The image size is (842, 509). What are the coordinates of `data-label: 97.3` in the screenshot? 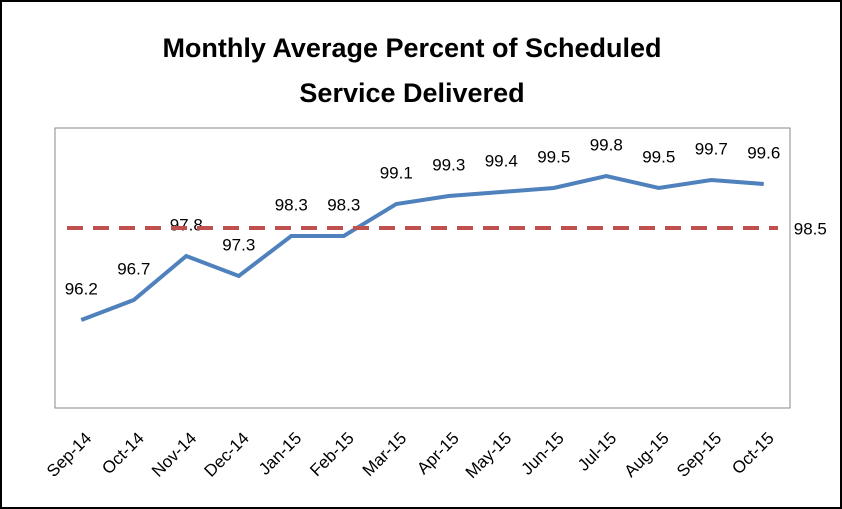 It's located at (238, 244).